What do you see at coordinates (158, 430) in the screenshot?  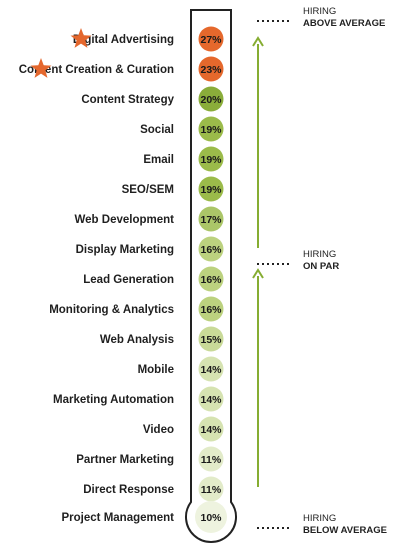 I see `category-label: Video` at bounding box center [158, 430].